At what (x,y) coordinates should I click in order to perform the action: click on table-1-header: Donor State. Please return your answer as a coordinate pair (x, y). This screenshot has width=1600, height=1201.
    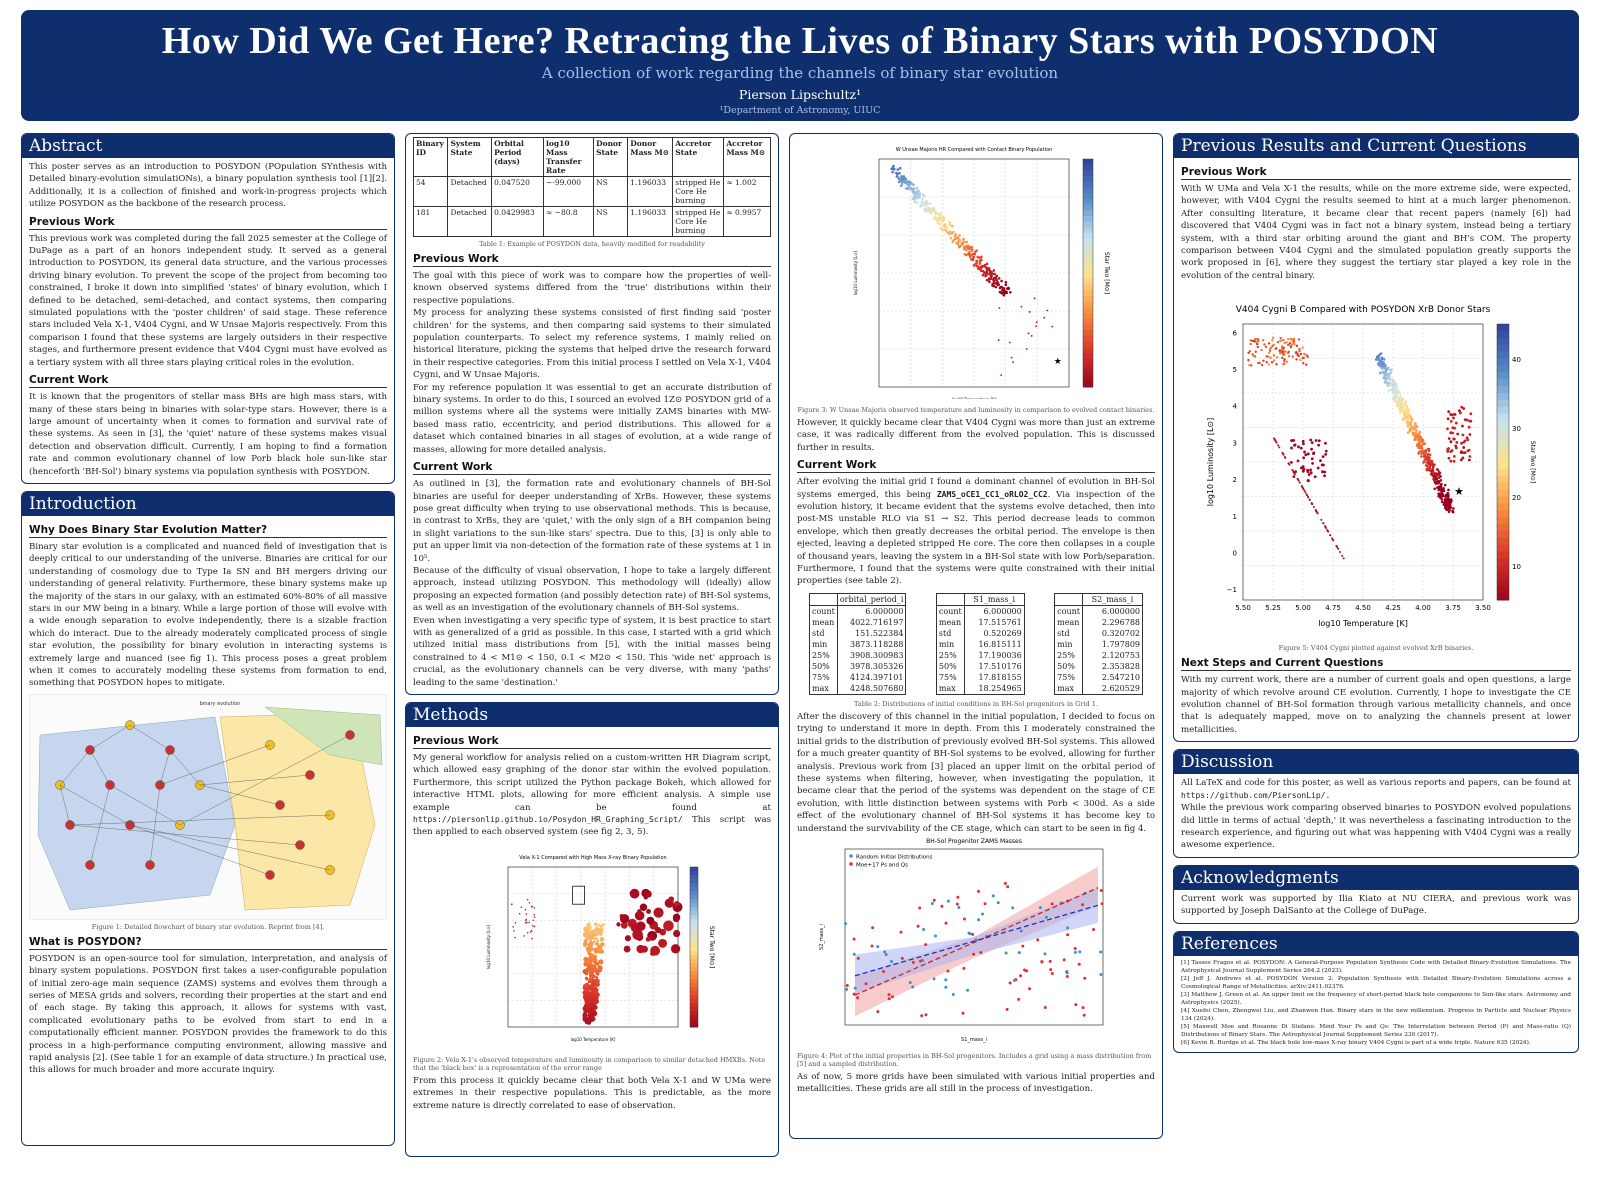
    Looking at the image, I should click on (611, 157).